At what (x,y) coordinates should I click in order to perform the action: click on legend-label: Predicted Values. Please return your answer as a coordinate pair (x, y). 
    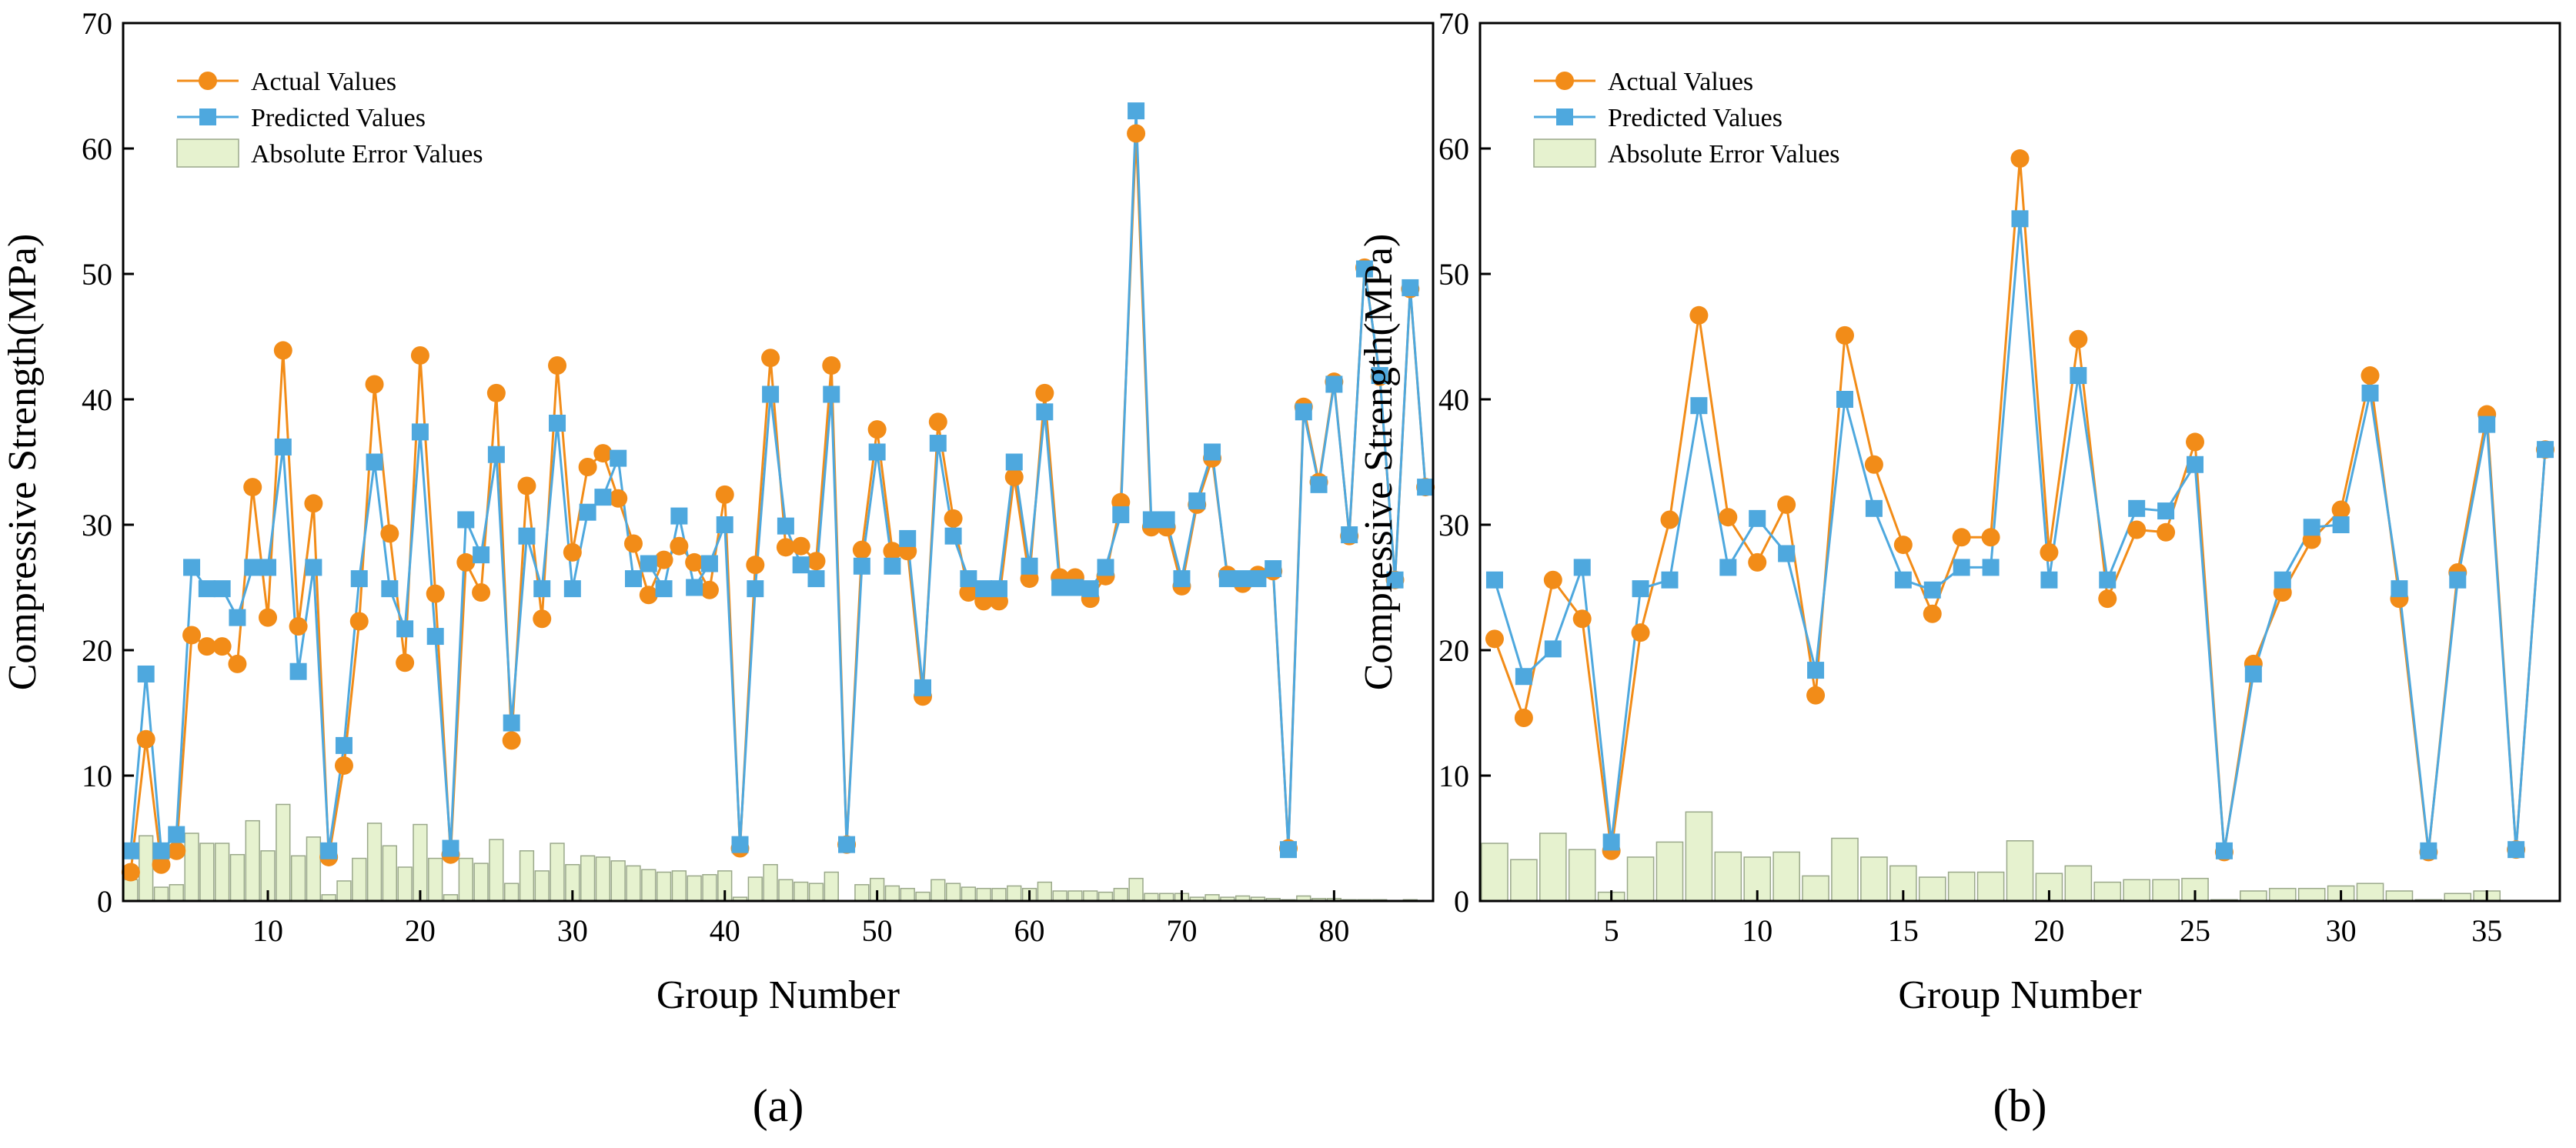
    Looking at the image, I should click on (338, 118).